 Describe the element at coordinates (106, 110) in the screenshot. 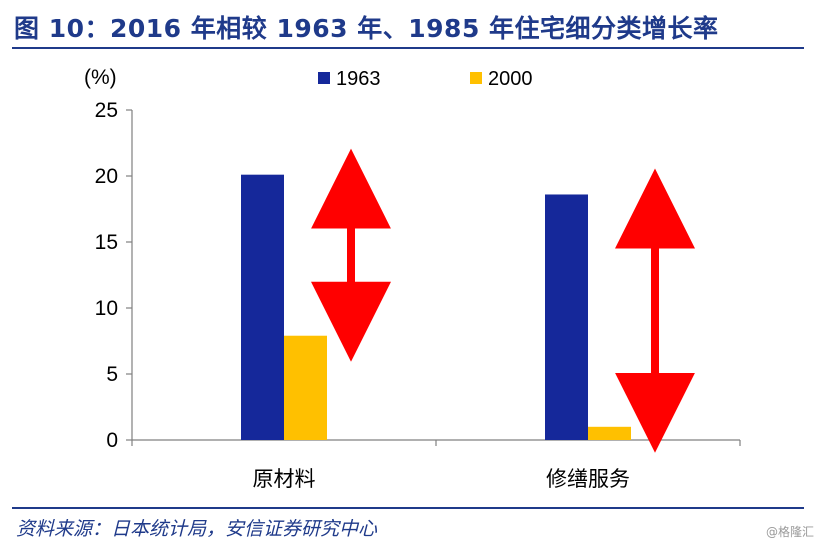

I see `y-tick-label: 25` at that location.